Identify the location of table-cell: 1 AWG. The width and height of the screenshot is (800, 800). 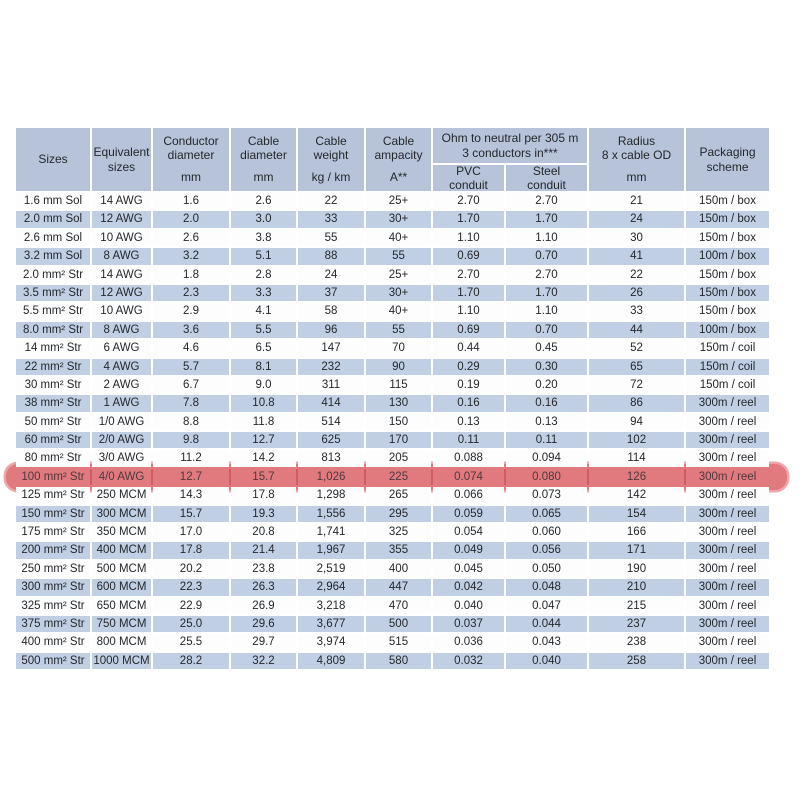
(121, 403).